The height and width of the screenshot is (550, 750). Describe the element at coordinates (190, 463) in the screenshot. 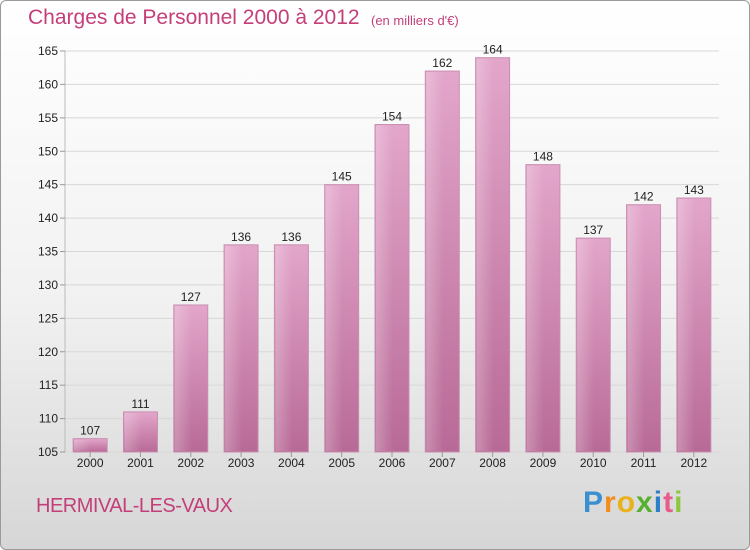

I see `x-tick-label: 2002` at that location.